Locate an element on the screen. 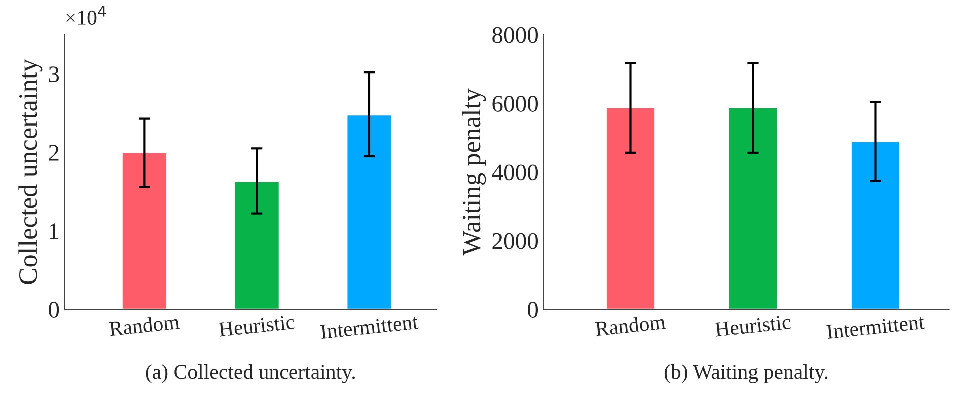 This screenshot has width=954, height=410. text: (a) Collected uncertainty. is located at coordinates (250, 374).